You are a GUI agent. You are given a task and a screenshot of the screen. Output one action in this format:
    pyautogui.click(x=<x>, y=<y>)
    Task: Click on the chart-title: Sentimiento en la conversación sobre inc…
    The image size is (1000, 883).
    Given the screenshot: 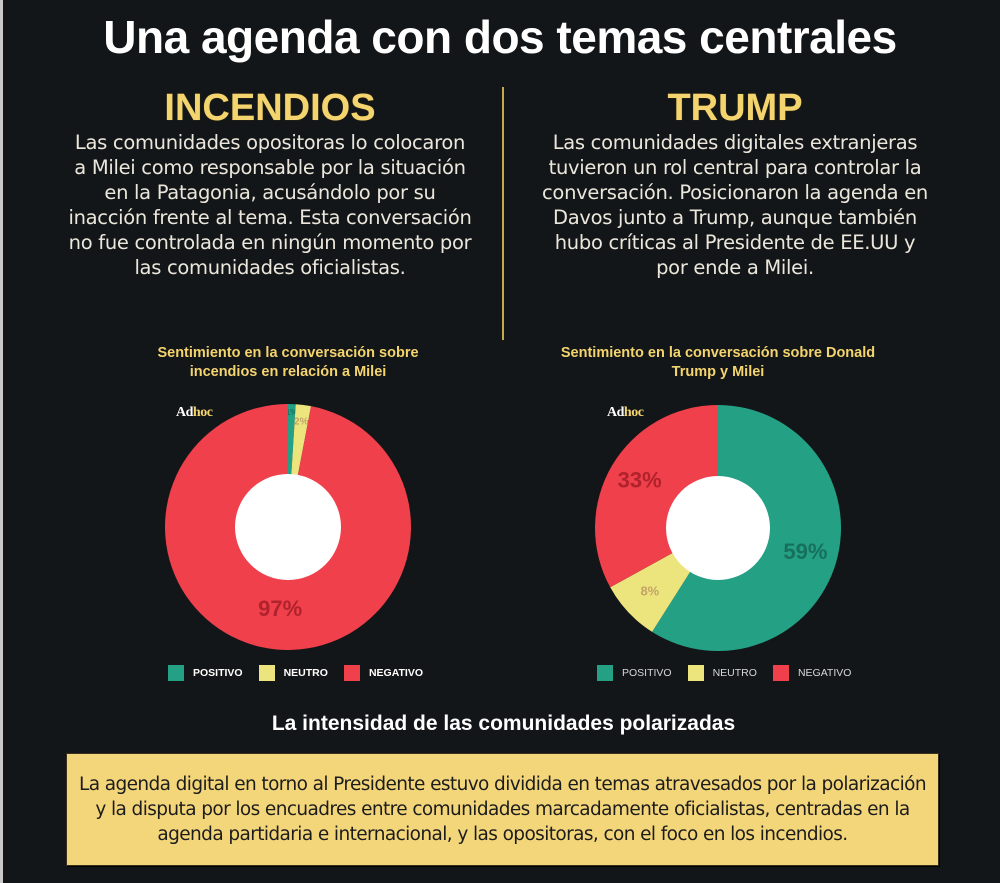 What is the action you would take?
    pyautogui.click(x=288, y=362)
    